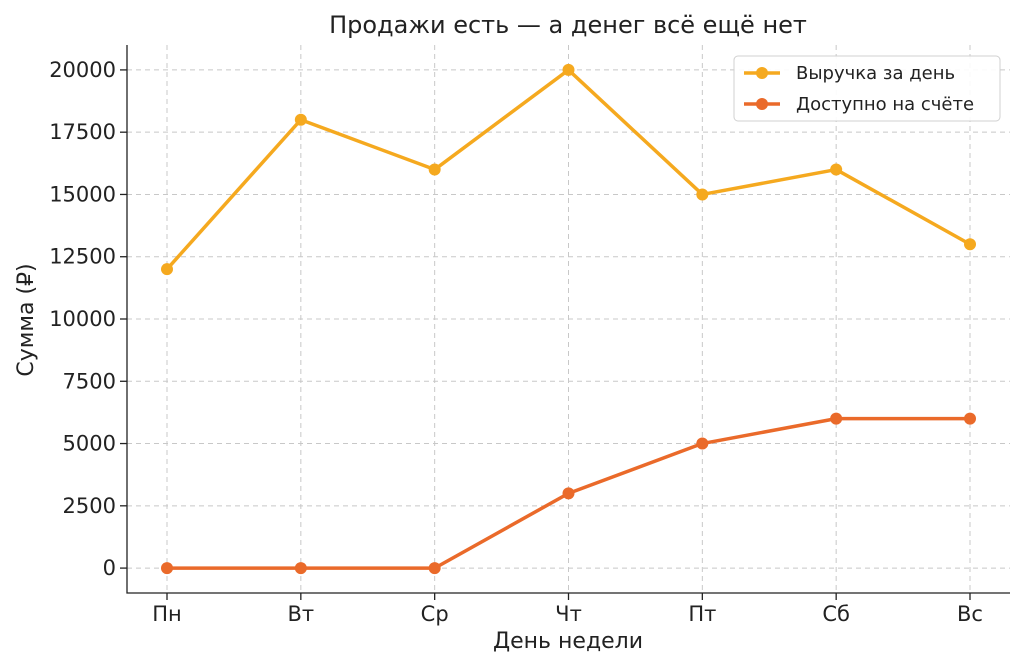  I want to click on y-tick-label: 17500, so click(82, 132).